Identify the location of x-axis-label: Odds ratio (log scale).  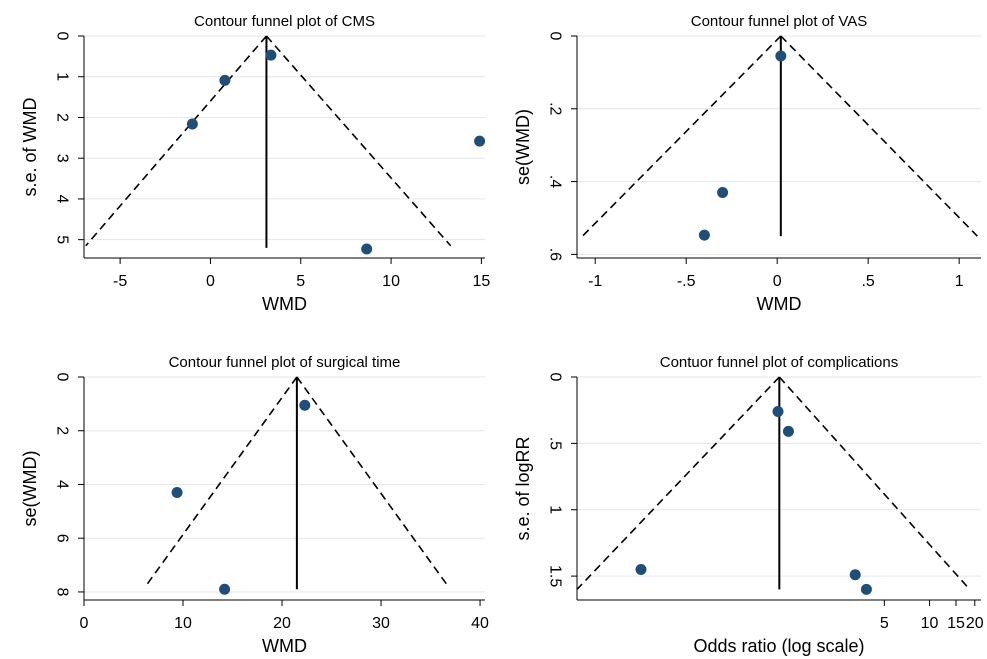
(778, 646).